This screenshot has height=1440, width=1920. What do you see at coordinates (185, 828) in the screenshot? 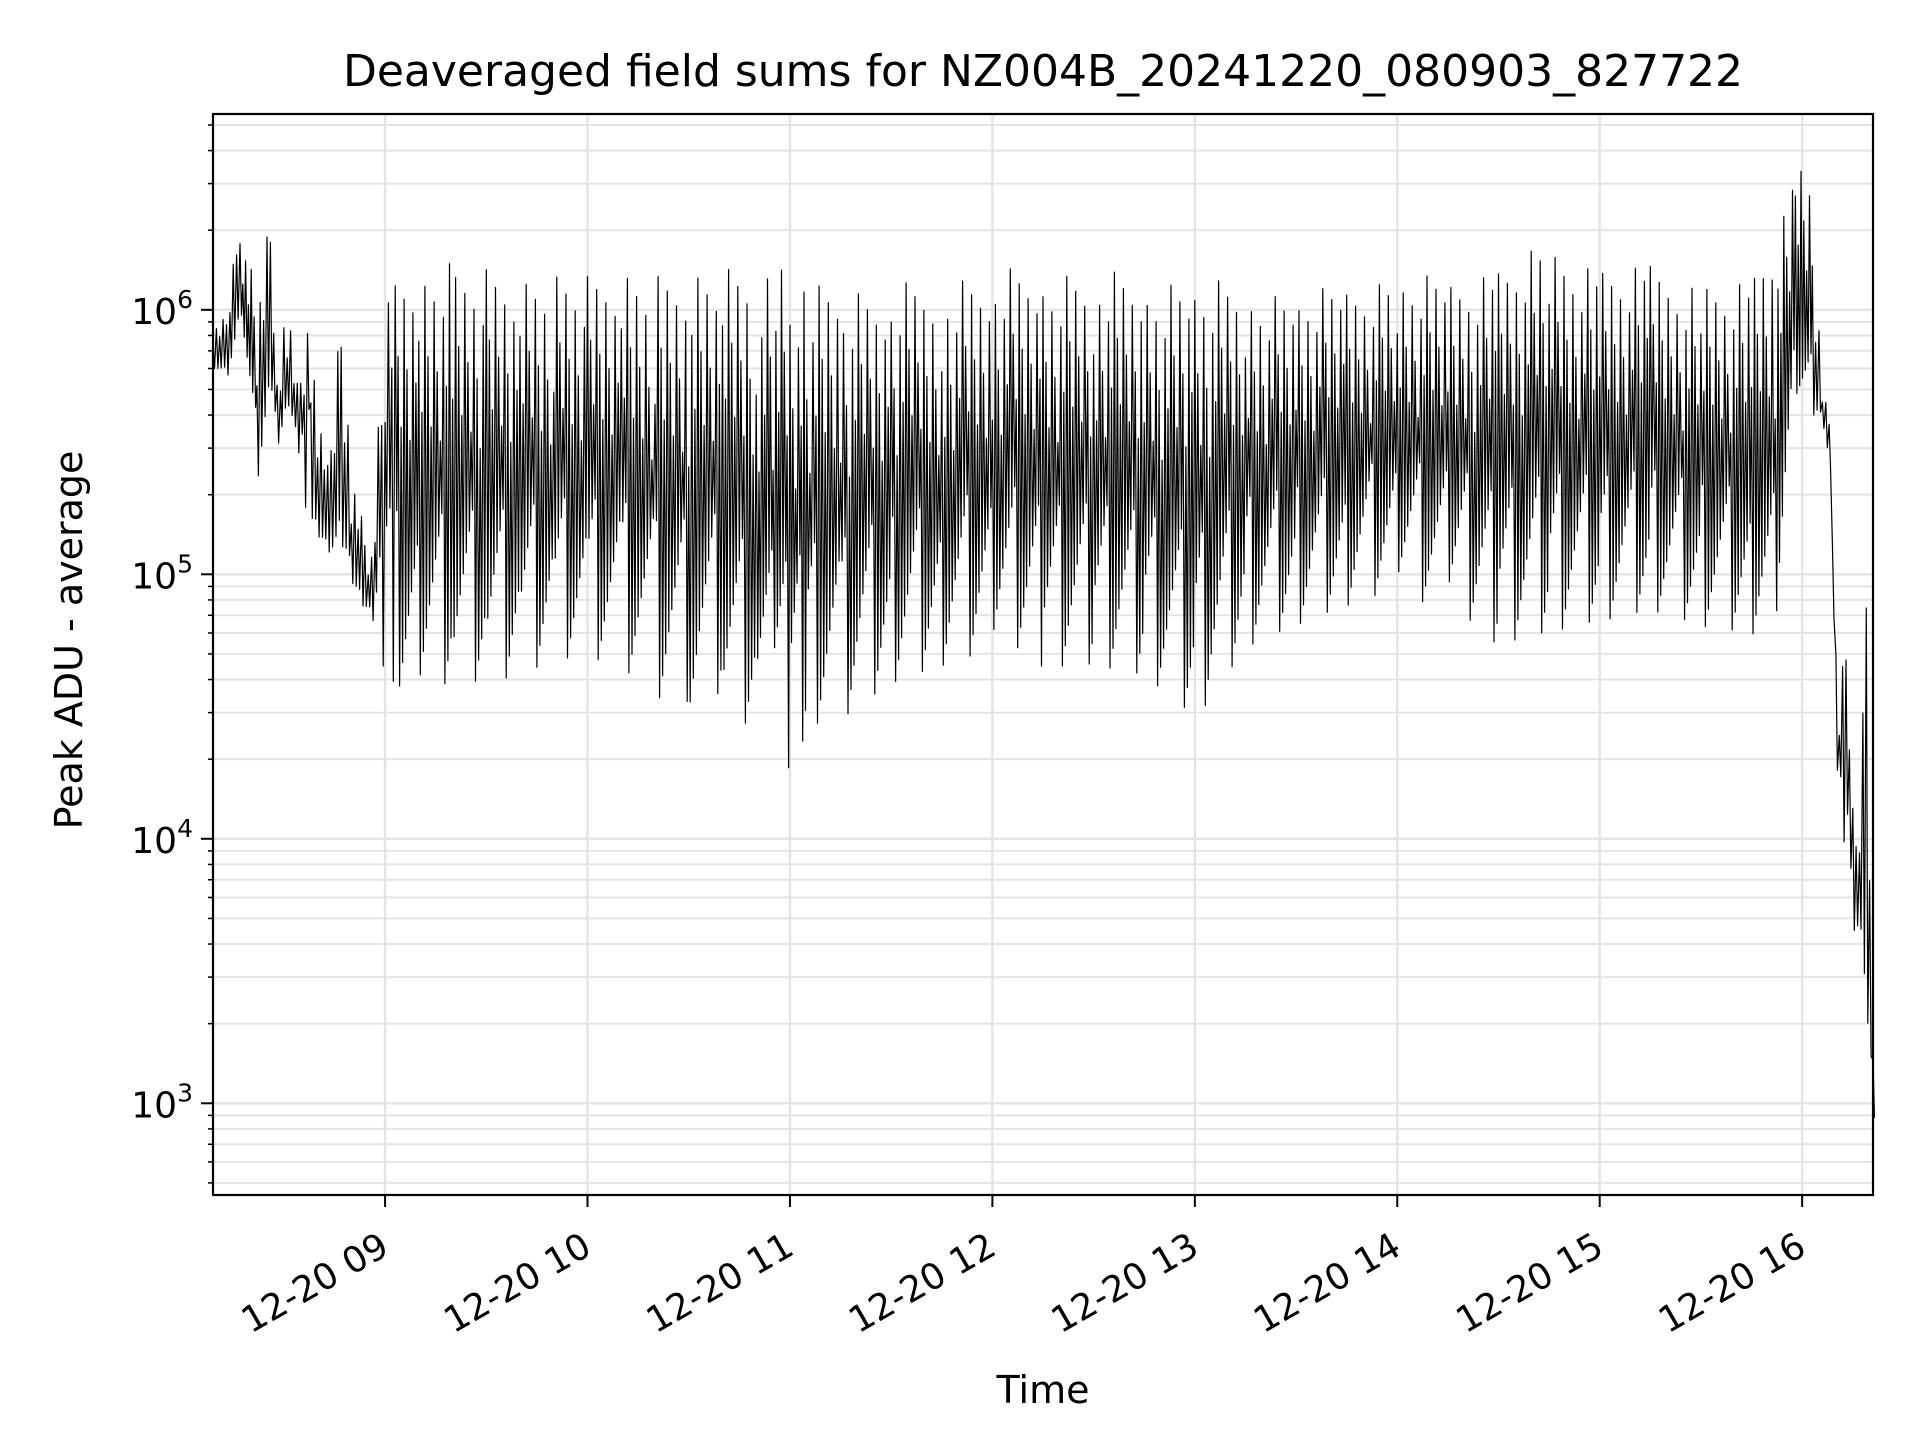
I see `y-tick-exponent: 4` at bounding box center [185, 828].